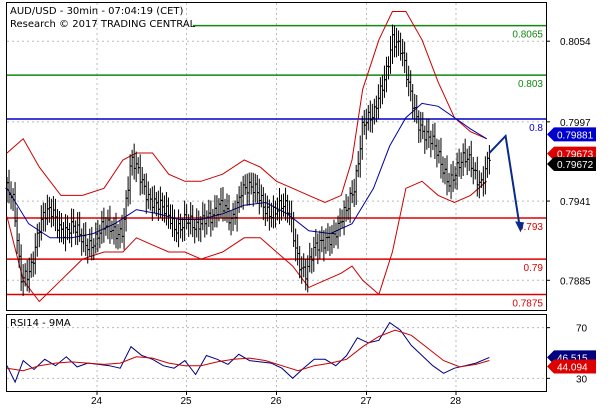 The width and height of the screenshot is (609, 412). I want to click on level-label-2: 0.8, so click(536, 128).